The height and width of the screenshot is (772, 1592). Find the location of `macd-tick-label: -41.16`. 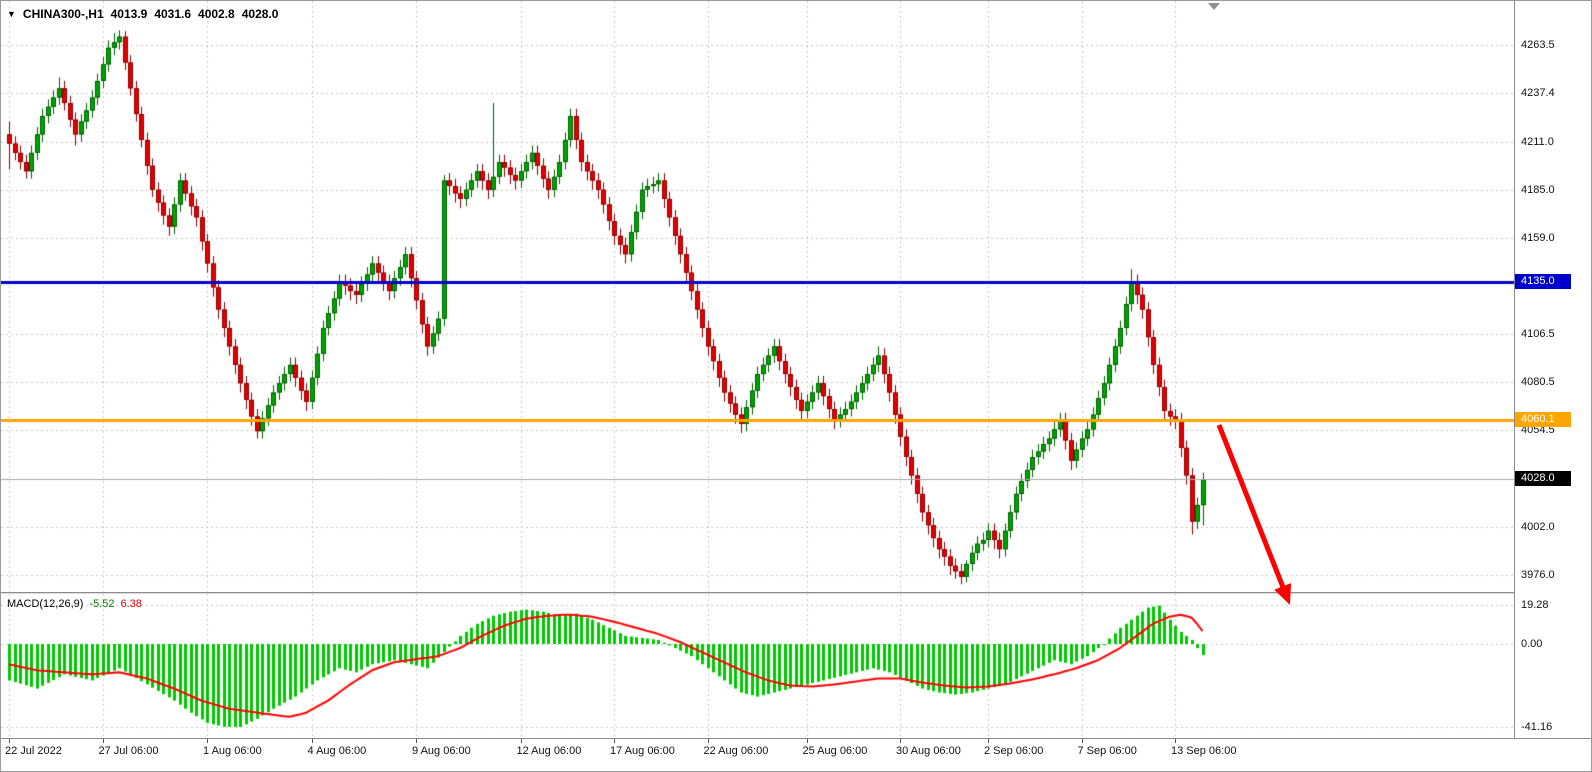

macd-tick-label: -41.16 is located at coordinates (1537, 727).